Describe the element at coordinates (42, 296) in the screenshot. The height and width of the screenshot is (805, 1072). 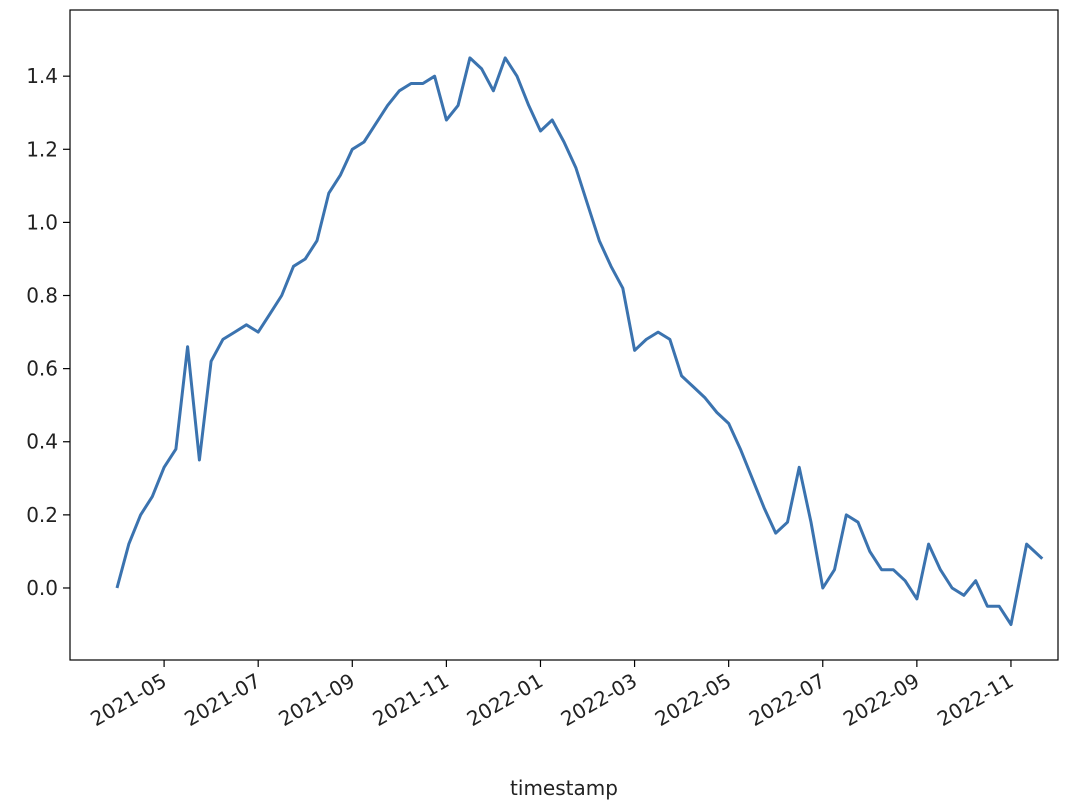
I see `y-tick-label: 0.8` at that location.